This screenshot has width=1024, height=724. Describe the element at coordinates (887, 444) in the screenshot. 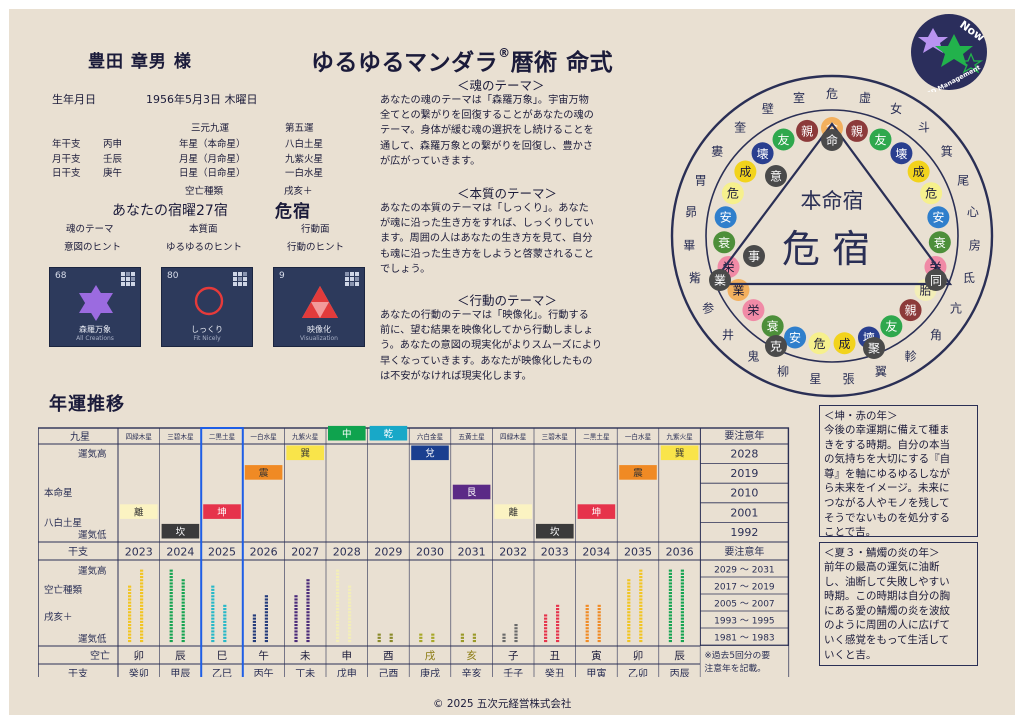

I see `side-note-line: きをする時期。自分の本当` at that location.